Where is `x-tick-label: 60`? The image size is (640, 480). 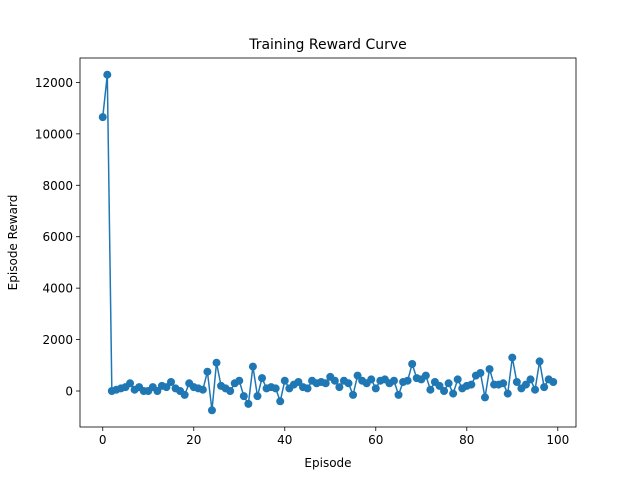
x-tick-label: 60 is located at coordinates (375, 440).